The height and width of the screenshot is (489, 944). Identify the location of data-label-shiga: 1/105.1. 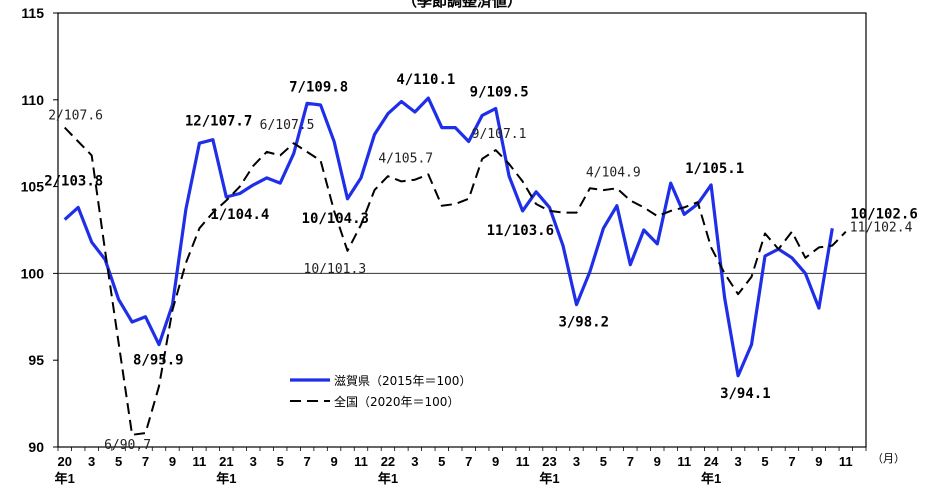
(714, 169).